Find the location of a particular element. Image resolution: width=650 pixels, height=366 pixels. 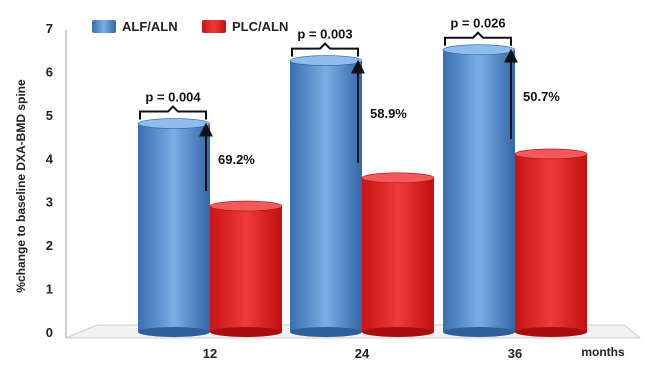

legend-item-alf-aln: ALF/ALN is located at coordinates (135, 26).